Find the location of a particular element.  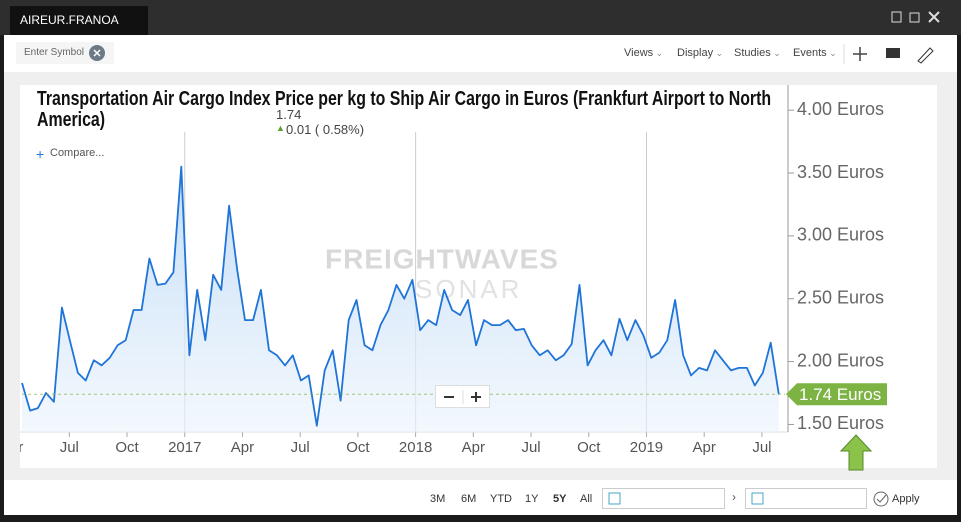

clear-button is located at coordinates (97, 53).